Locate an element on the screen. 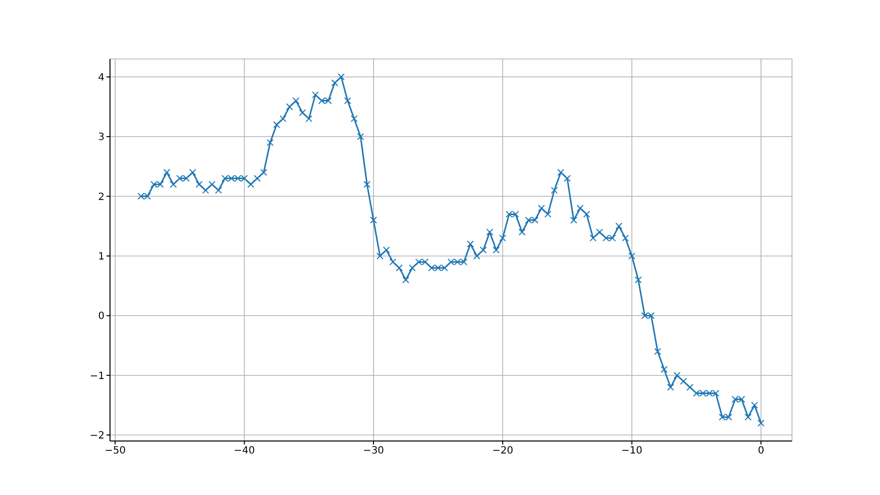 Image resolution: width=880 pixels, height=495 pixels. x-tick-label: 0 is located at coordinates (761, 451).